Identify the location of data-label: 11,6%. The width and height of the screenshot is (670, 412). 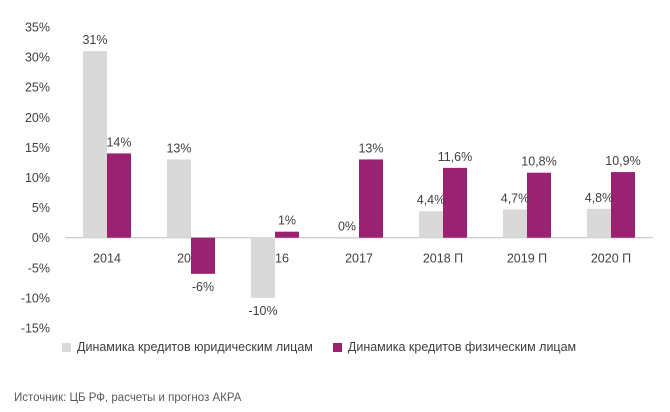
(455, 157).